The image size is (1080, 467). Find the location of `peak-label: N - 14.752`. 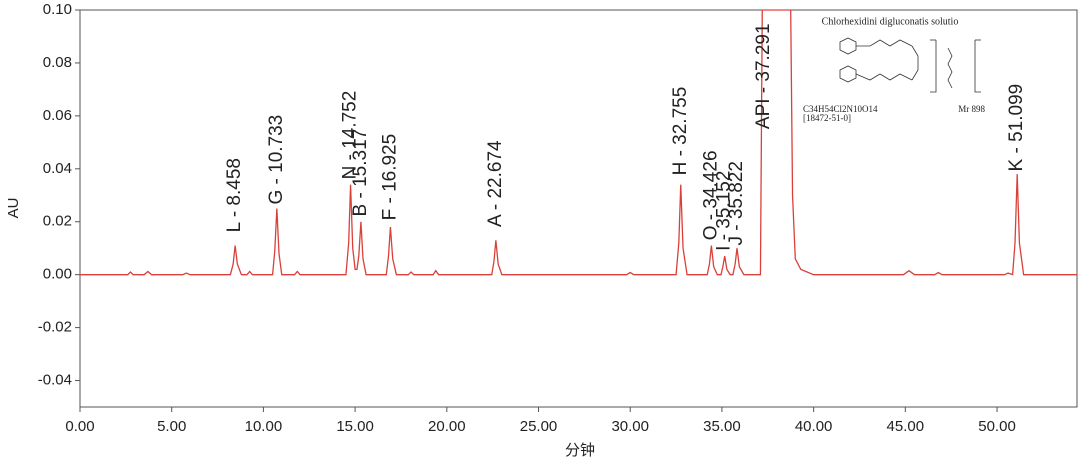

peak-label: N - 14.752 is located at coordinates (350, 135).